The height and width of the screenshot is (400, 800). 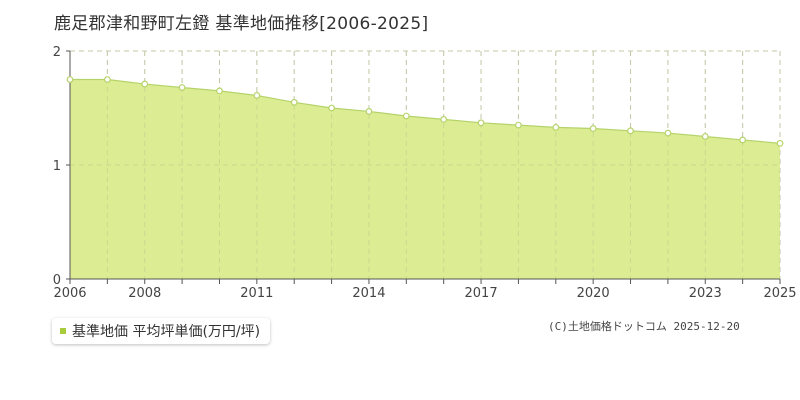 What do you see at coordinates (57, 52) in the screenshot?
I see `y-tick-label: 2` at bounding box center [57, 52].